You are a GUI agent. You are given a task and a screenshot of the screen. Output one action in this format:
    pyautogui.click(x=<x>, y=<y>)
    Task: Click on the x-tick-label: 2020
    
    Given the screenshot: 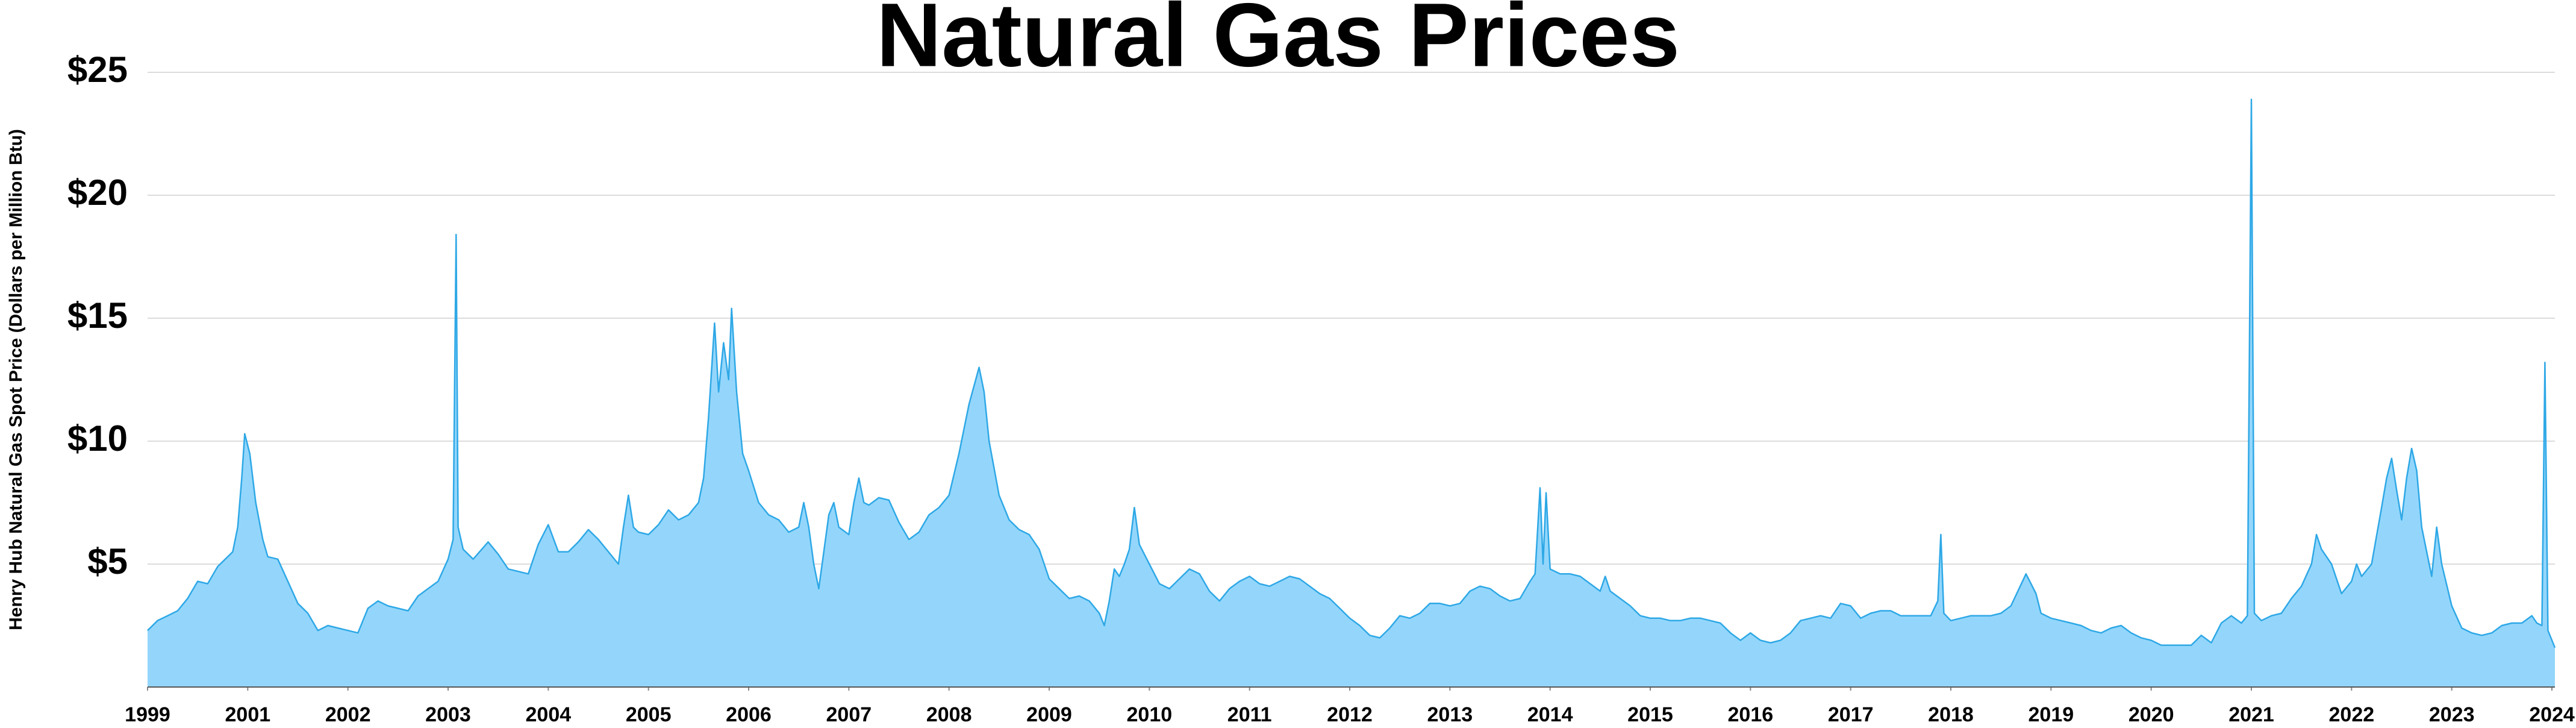 What is the action you would take?
    pyautogui.click(x=2151, y=714)
    